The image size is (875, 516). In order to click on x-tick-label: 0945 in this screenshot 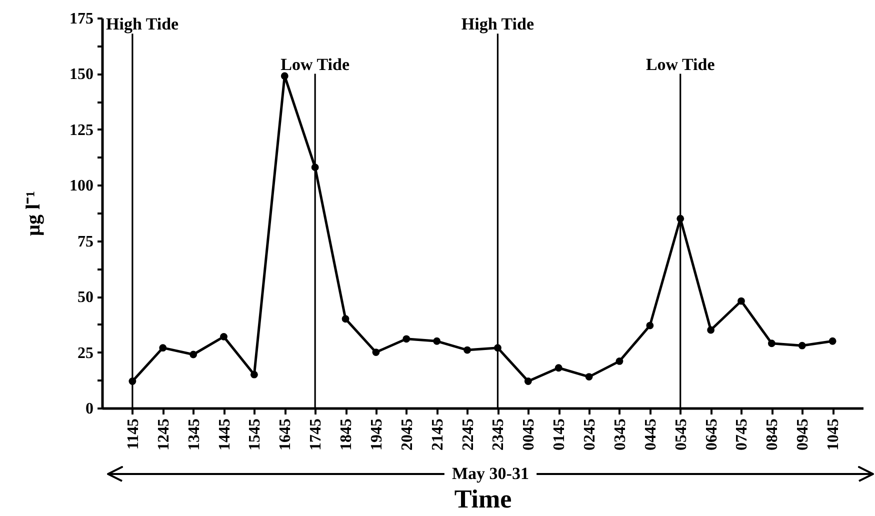, I will do `click(803, 434)`.